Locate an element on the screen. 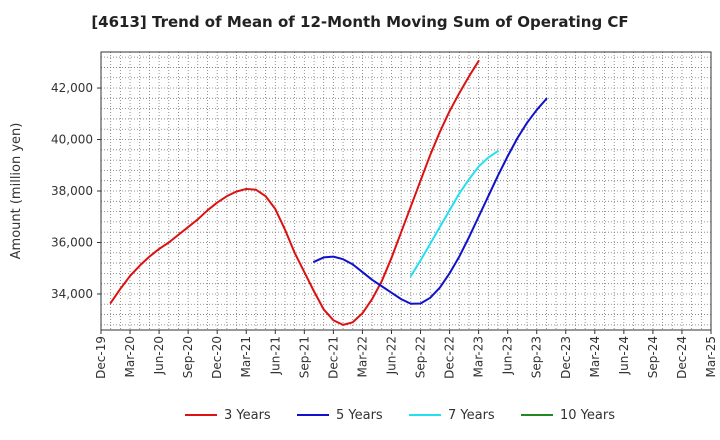 The image size is (720, 440). series-line-7-years is located at coordinates (454, 213).